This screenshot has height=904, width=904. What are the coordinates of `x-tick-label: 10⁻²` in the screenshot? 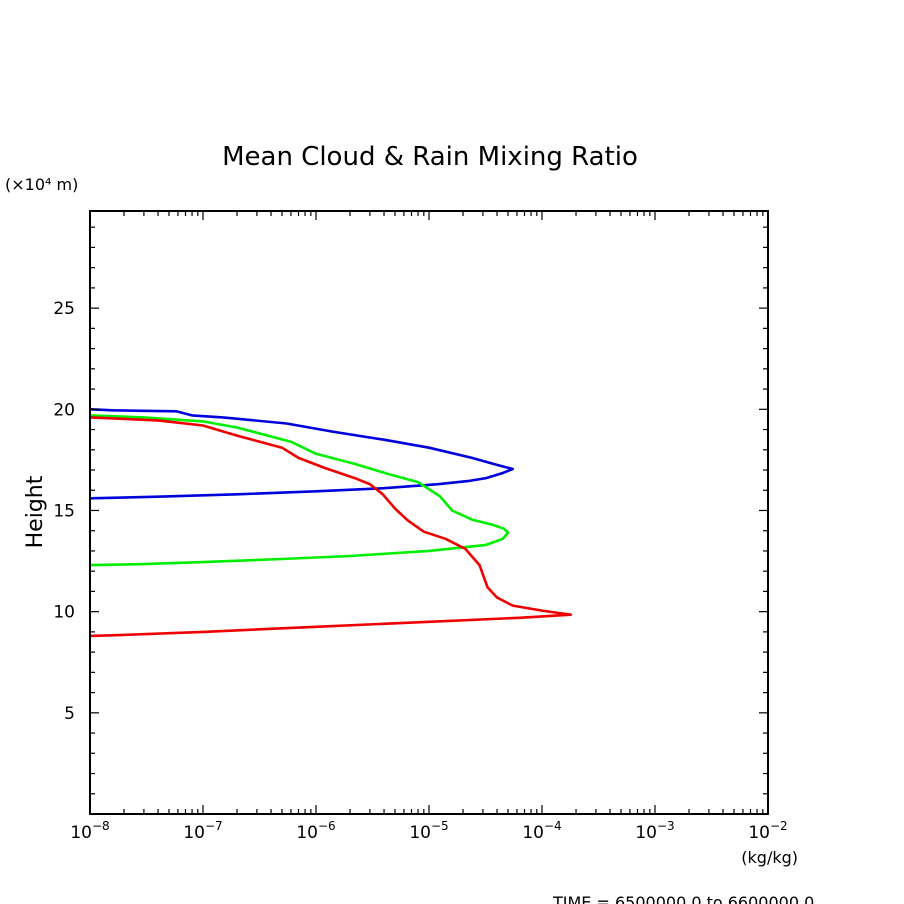 It's located at (767, 831).